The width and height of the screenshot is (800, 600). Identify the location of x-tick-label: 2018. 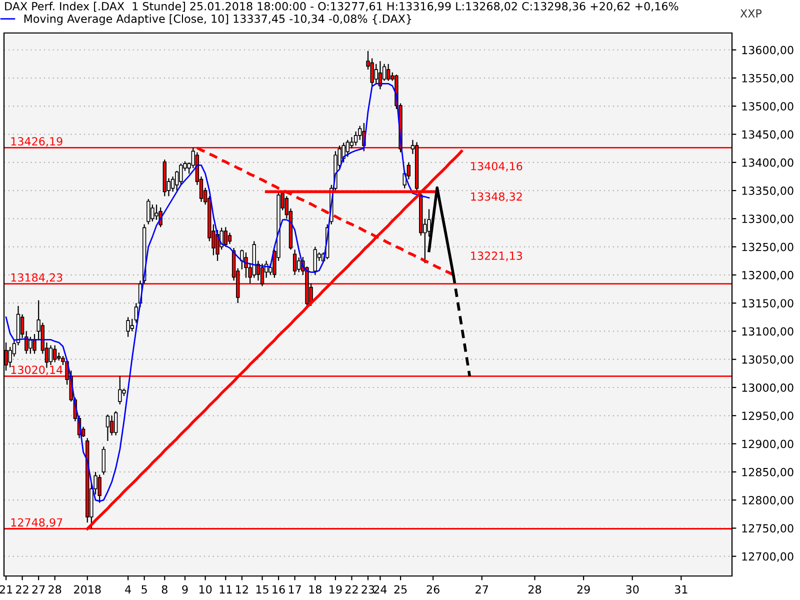
(87, 589).